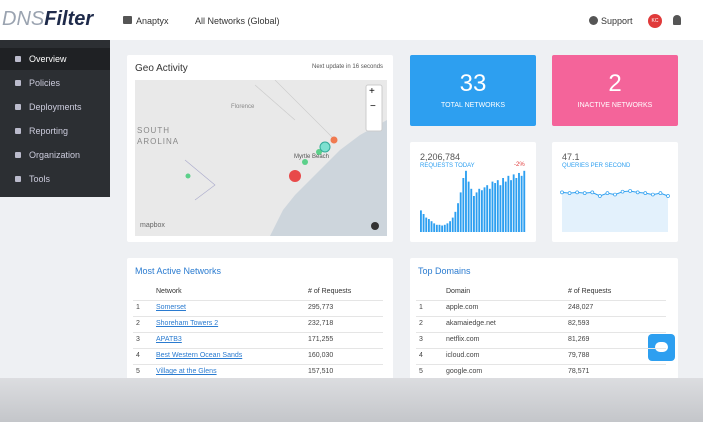 The image size is (703, 422). I want to click on row-count: 295,773, so click(321, 307).